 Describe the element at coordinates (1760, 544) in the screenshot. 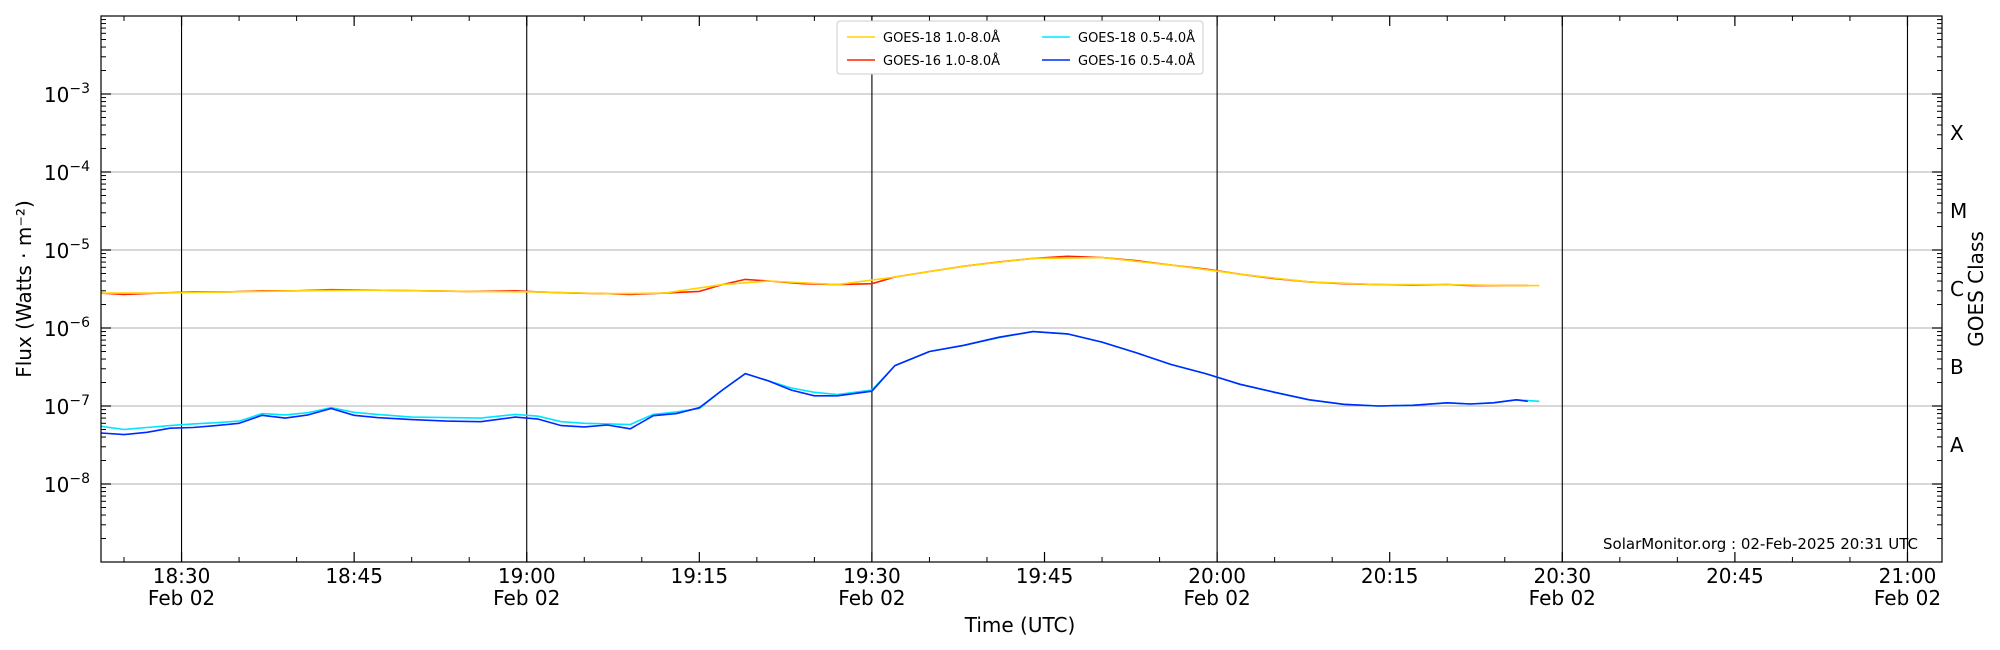

I see `credit-text: SolarMonitor.org : 02-Feb-2025 20:31 UTC` at that location.